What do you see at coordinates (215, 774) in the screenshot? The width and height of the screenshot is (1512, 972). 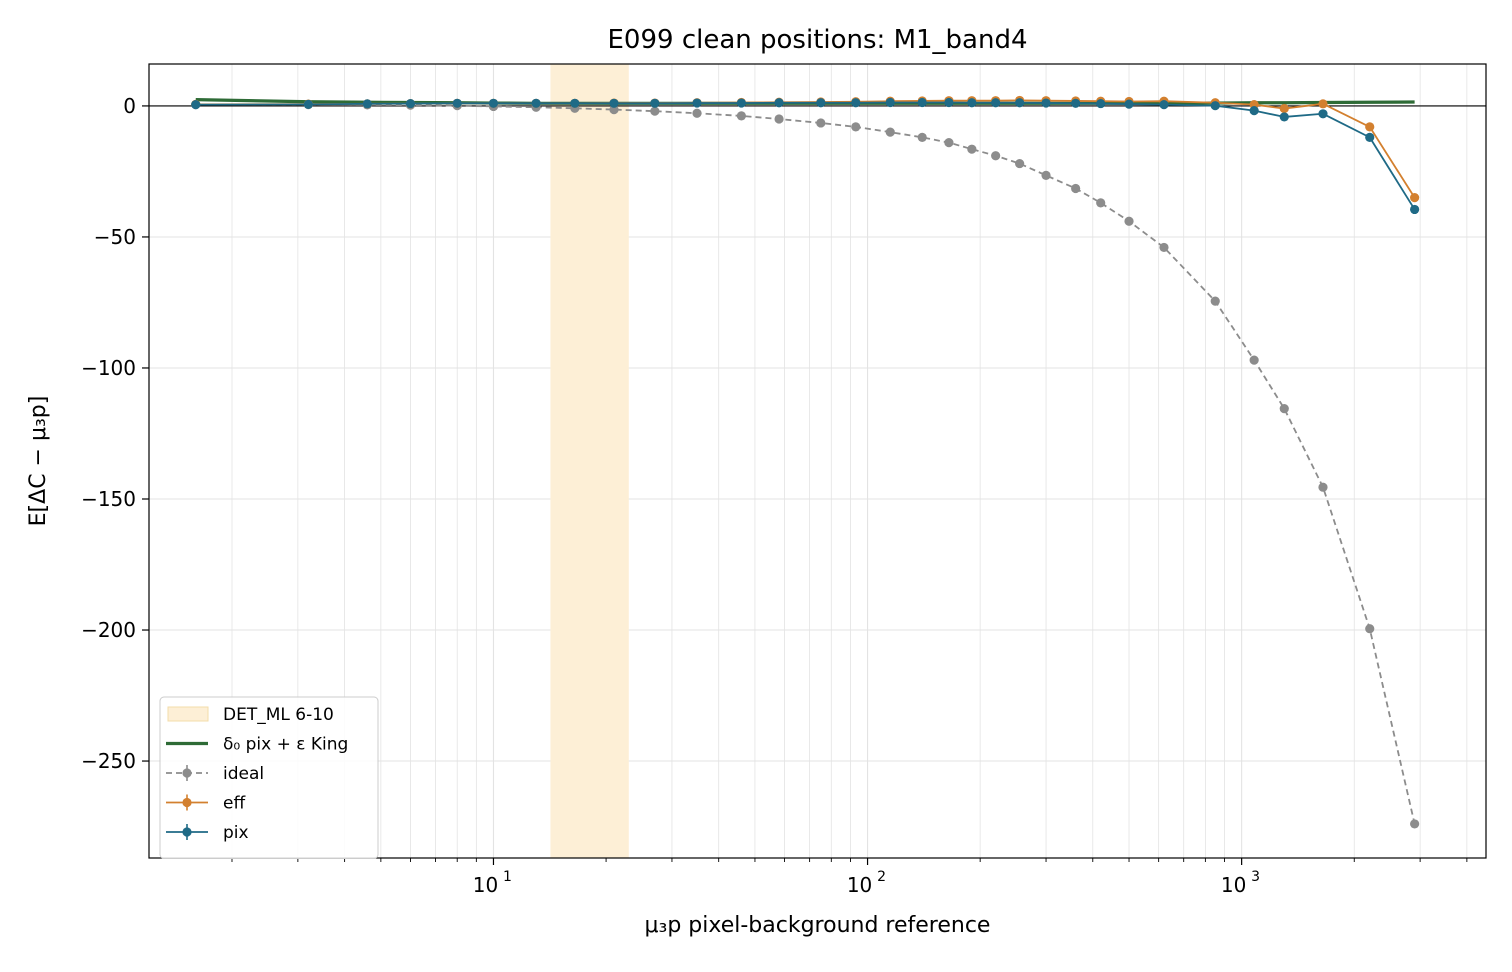 I see `legend-entry: ideal` at bounding box center [215, 774].